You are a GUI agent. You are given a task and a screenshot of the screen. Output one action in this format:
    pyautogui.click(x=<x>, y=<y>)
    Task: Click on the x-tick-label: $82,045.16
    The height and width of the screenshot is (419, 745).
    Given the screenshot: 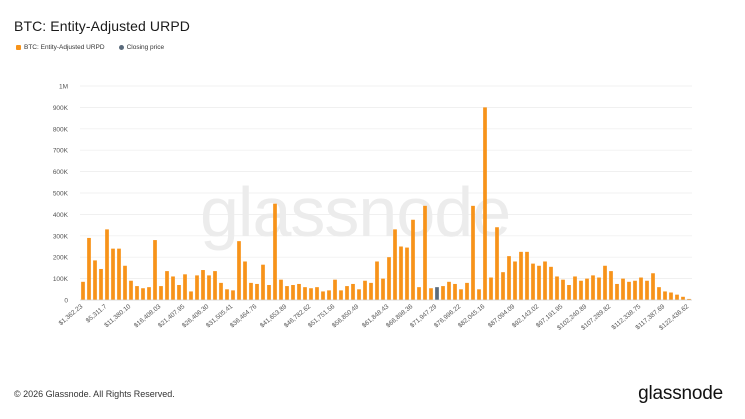 What is the action you would take?
    pyautogui.click(x=472, y=316)
    